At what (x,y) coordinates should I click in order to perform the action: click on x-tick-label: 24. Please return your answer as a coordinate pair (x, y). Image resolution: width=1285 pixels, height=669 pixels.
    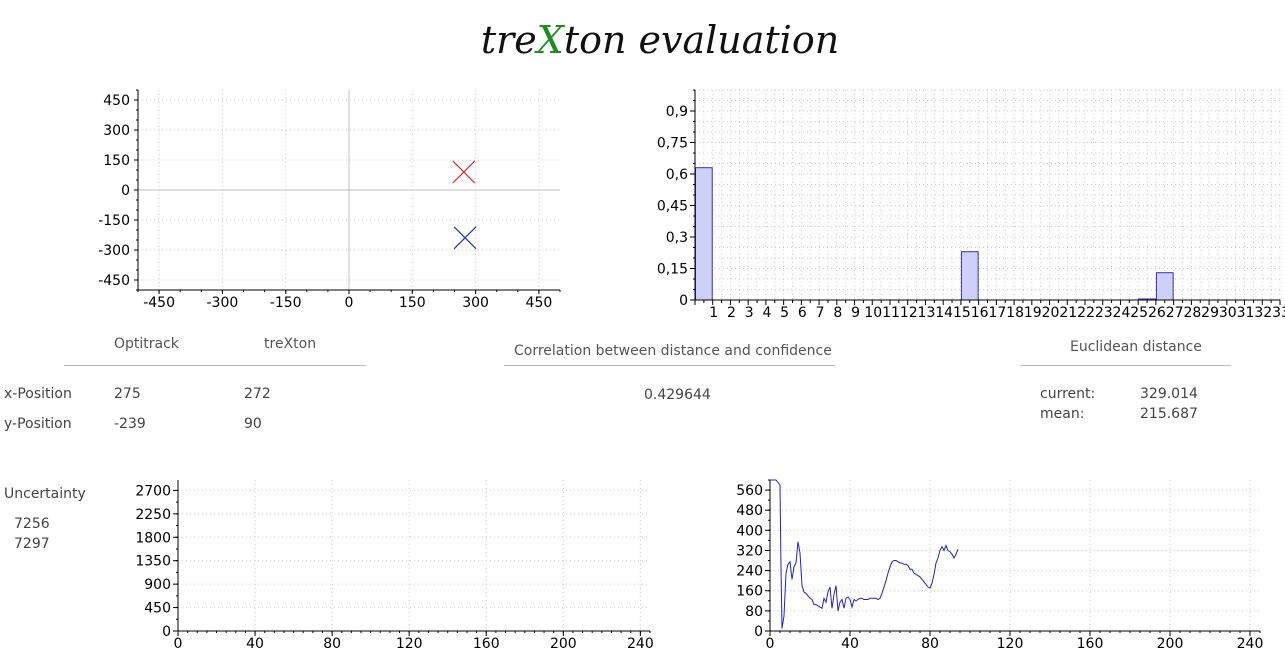
    Looking at the image, I should click on (1122, 313).